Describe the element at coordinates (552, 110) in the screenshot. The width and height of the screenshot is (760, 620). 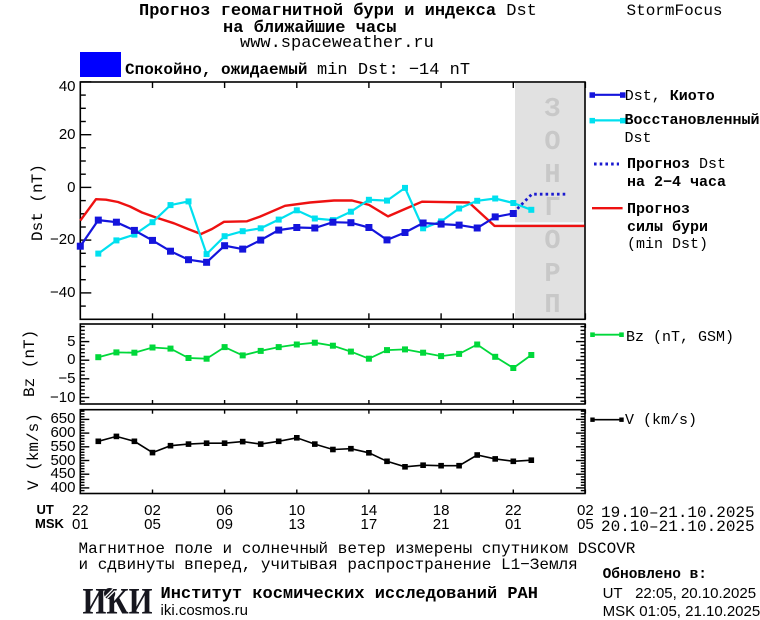
I see `svg-text: З` at that location.